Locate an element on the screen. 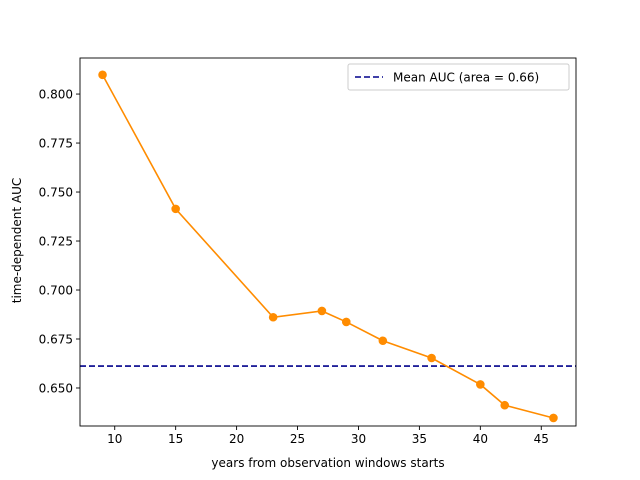 Image resolution: width=640 pixels, height=480 pixels. x-axis: 10 15 20 25 30 35 40 45 is located at coordinates (328, 436).